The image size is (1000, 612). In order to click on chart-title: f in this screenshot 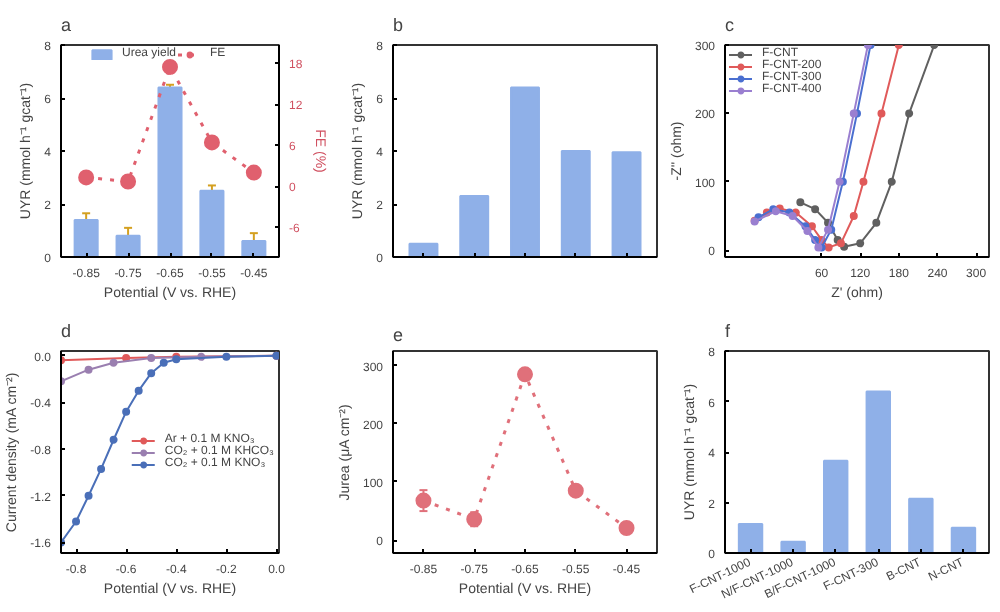, I will do `click(728, 331)`.